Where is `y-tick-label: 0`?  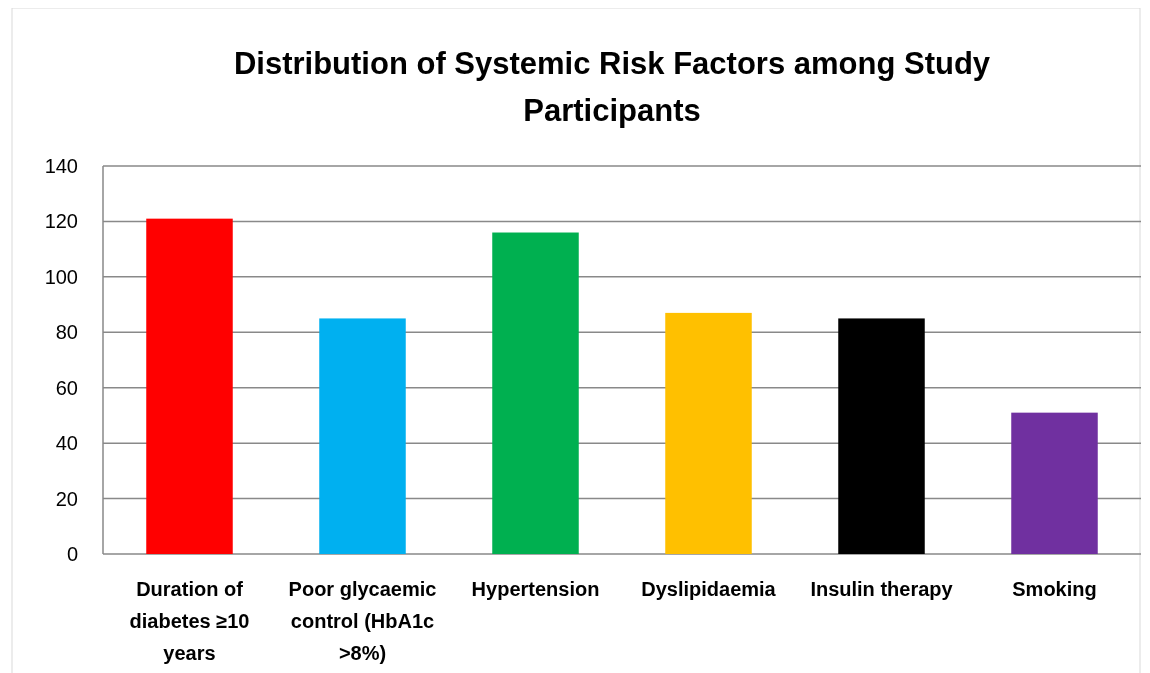
y-tick-label: 0 is located at coordinates (72, 554).